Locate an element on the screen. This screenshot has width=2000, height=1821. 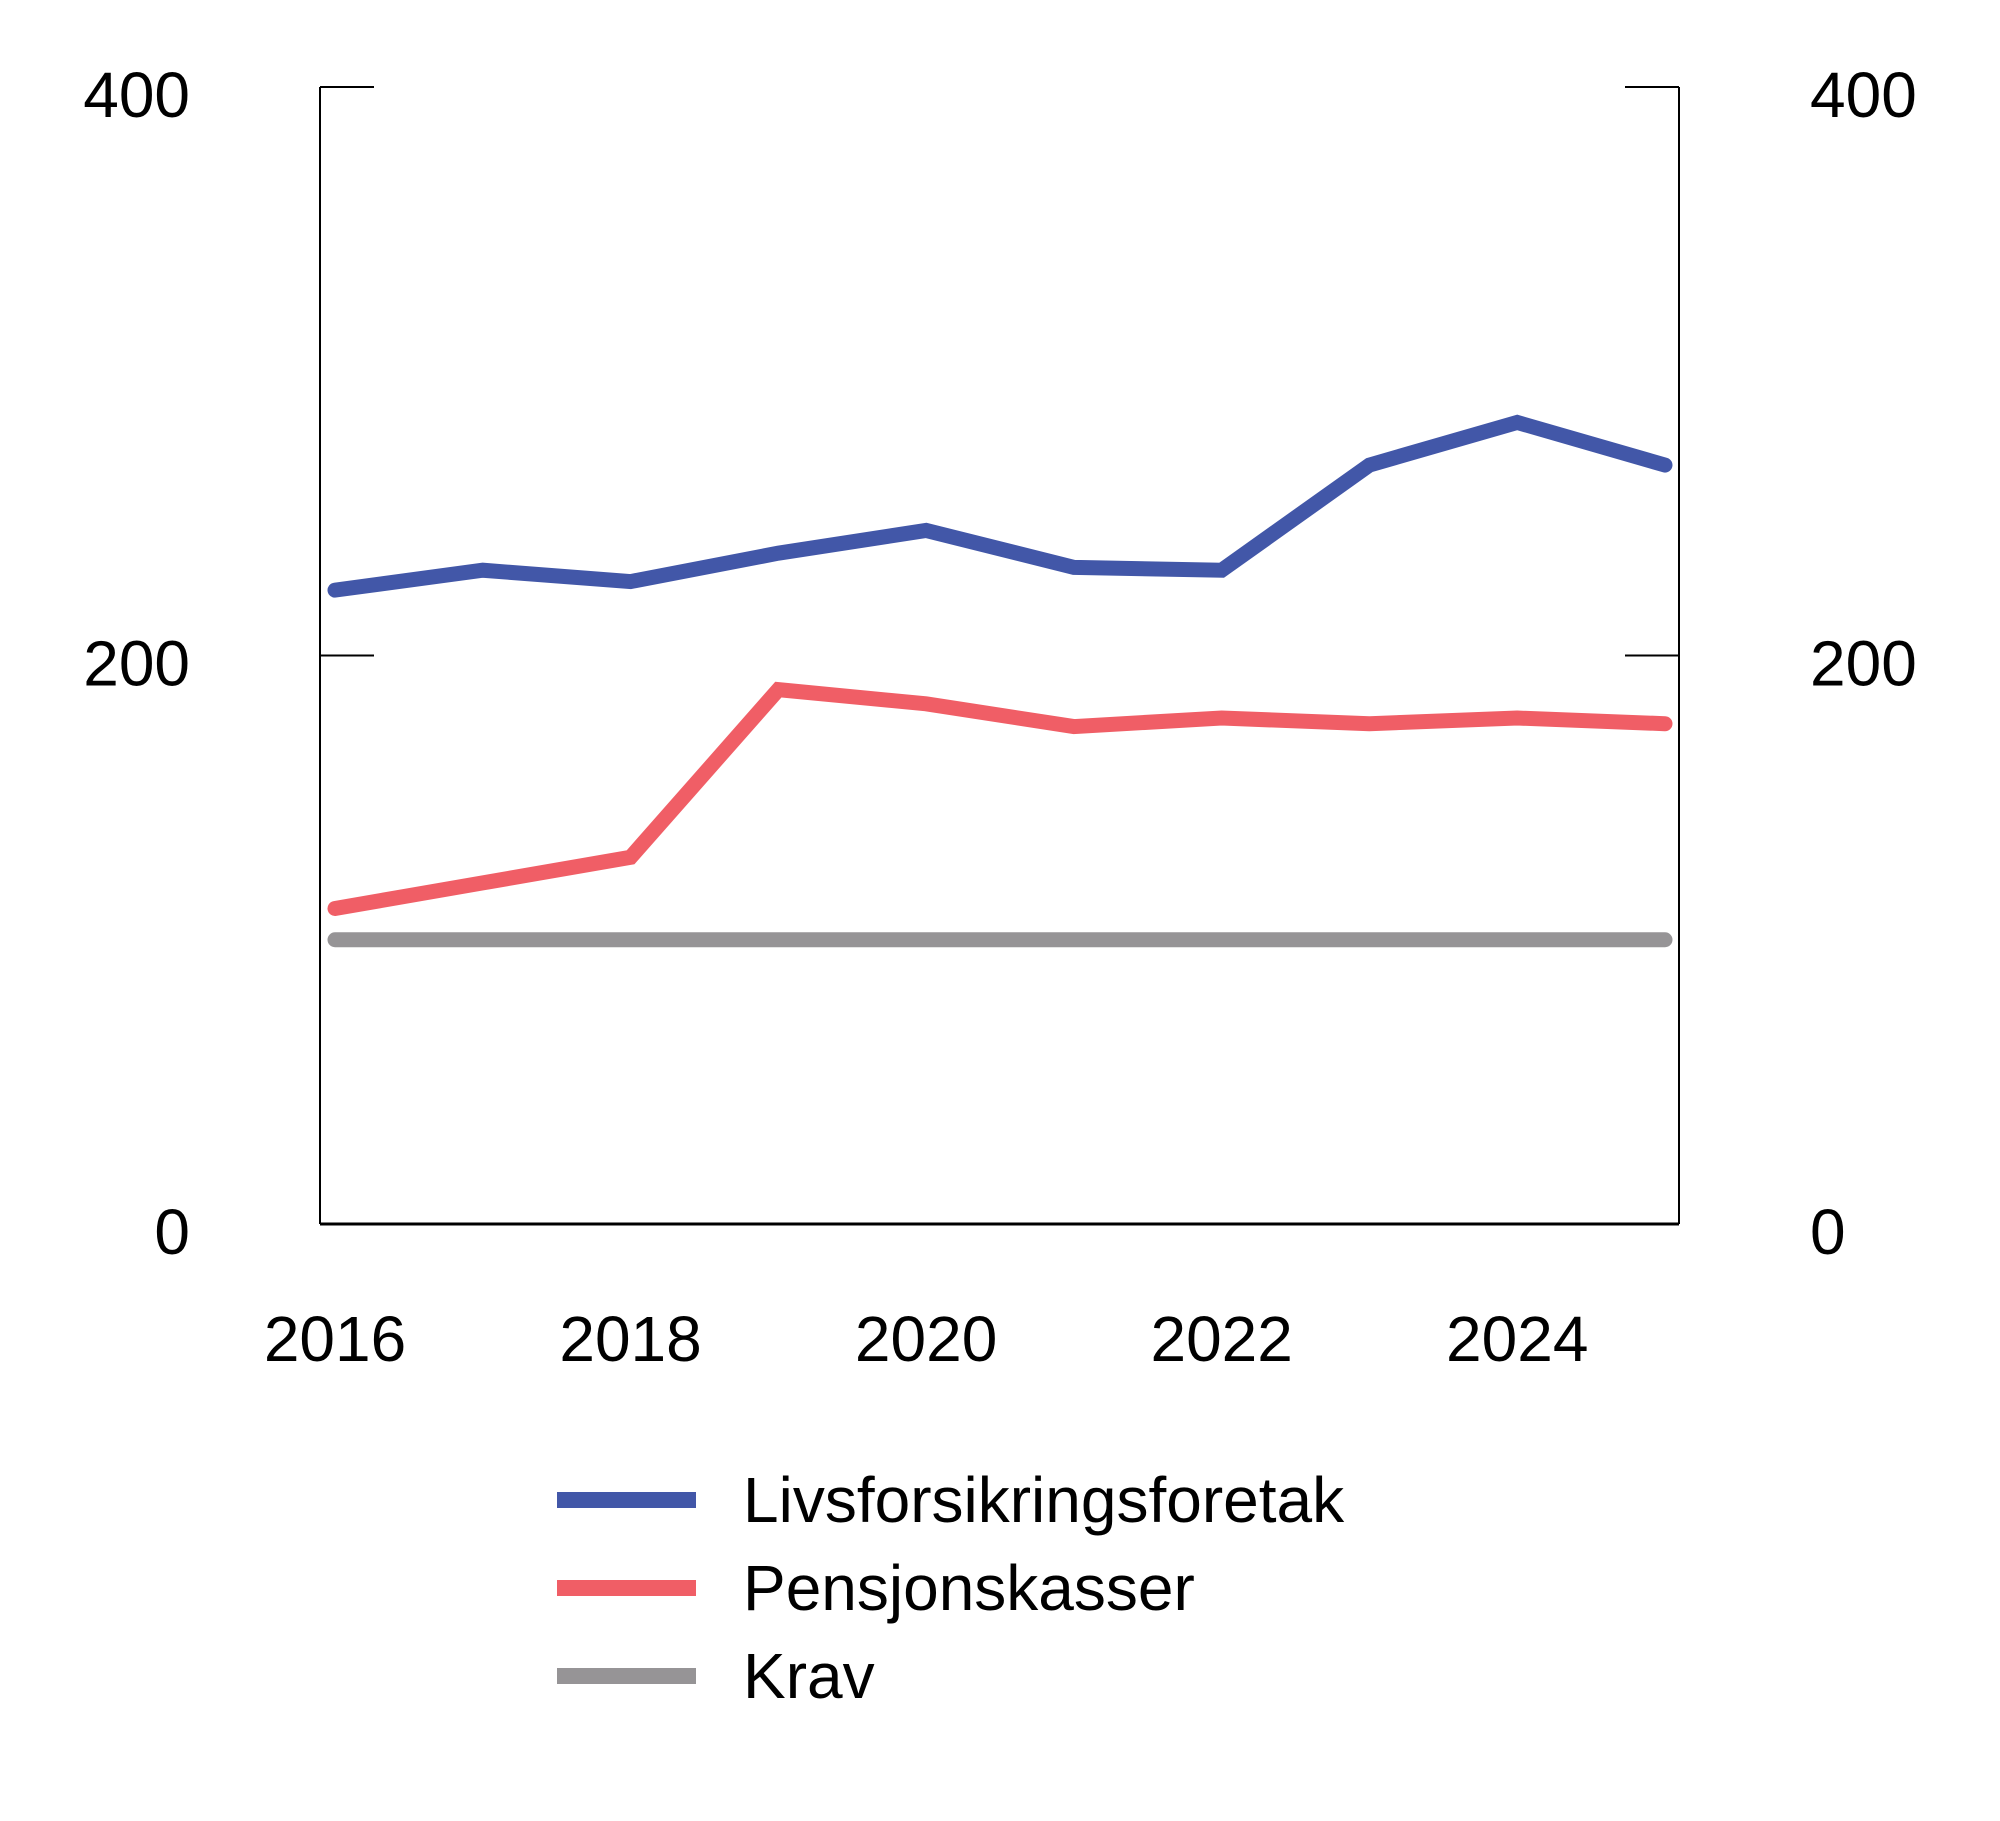
legend-label: Livsforsikringsforetak is located at coordinates (1044, 1500).